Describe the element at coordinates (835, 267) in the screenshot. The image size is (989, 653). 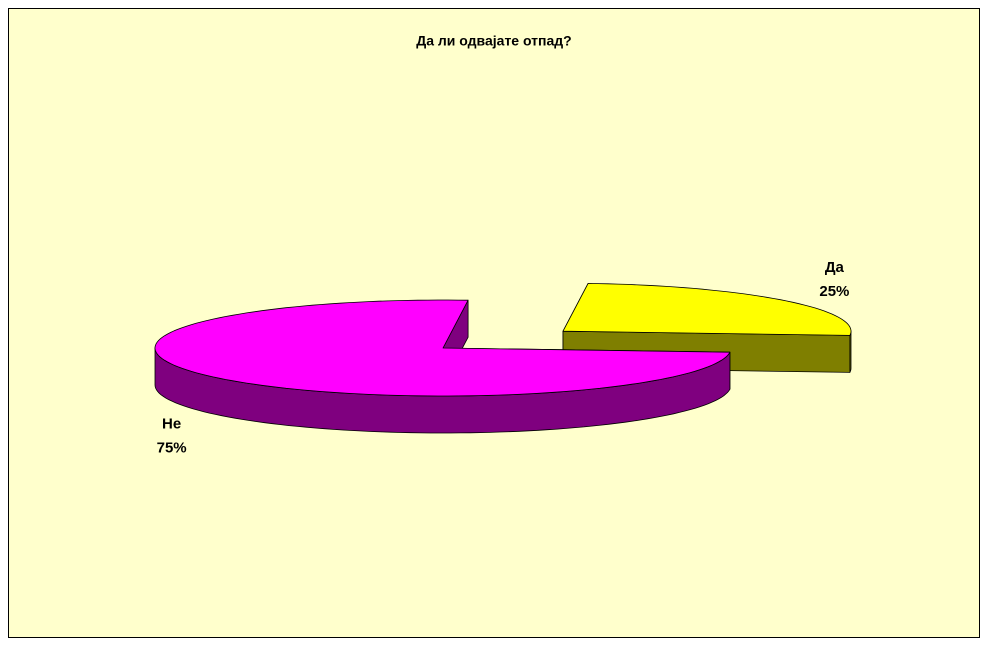
I see `slice-label: Да` at that location.